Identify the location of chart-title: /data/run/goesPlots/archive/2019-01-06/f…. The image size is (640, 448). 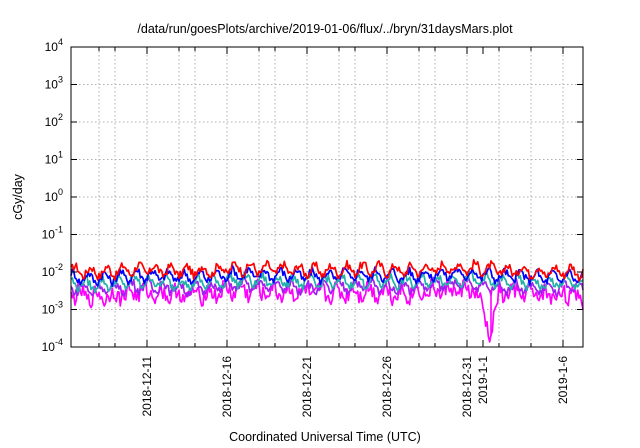
(325, 29).